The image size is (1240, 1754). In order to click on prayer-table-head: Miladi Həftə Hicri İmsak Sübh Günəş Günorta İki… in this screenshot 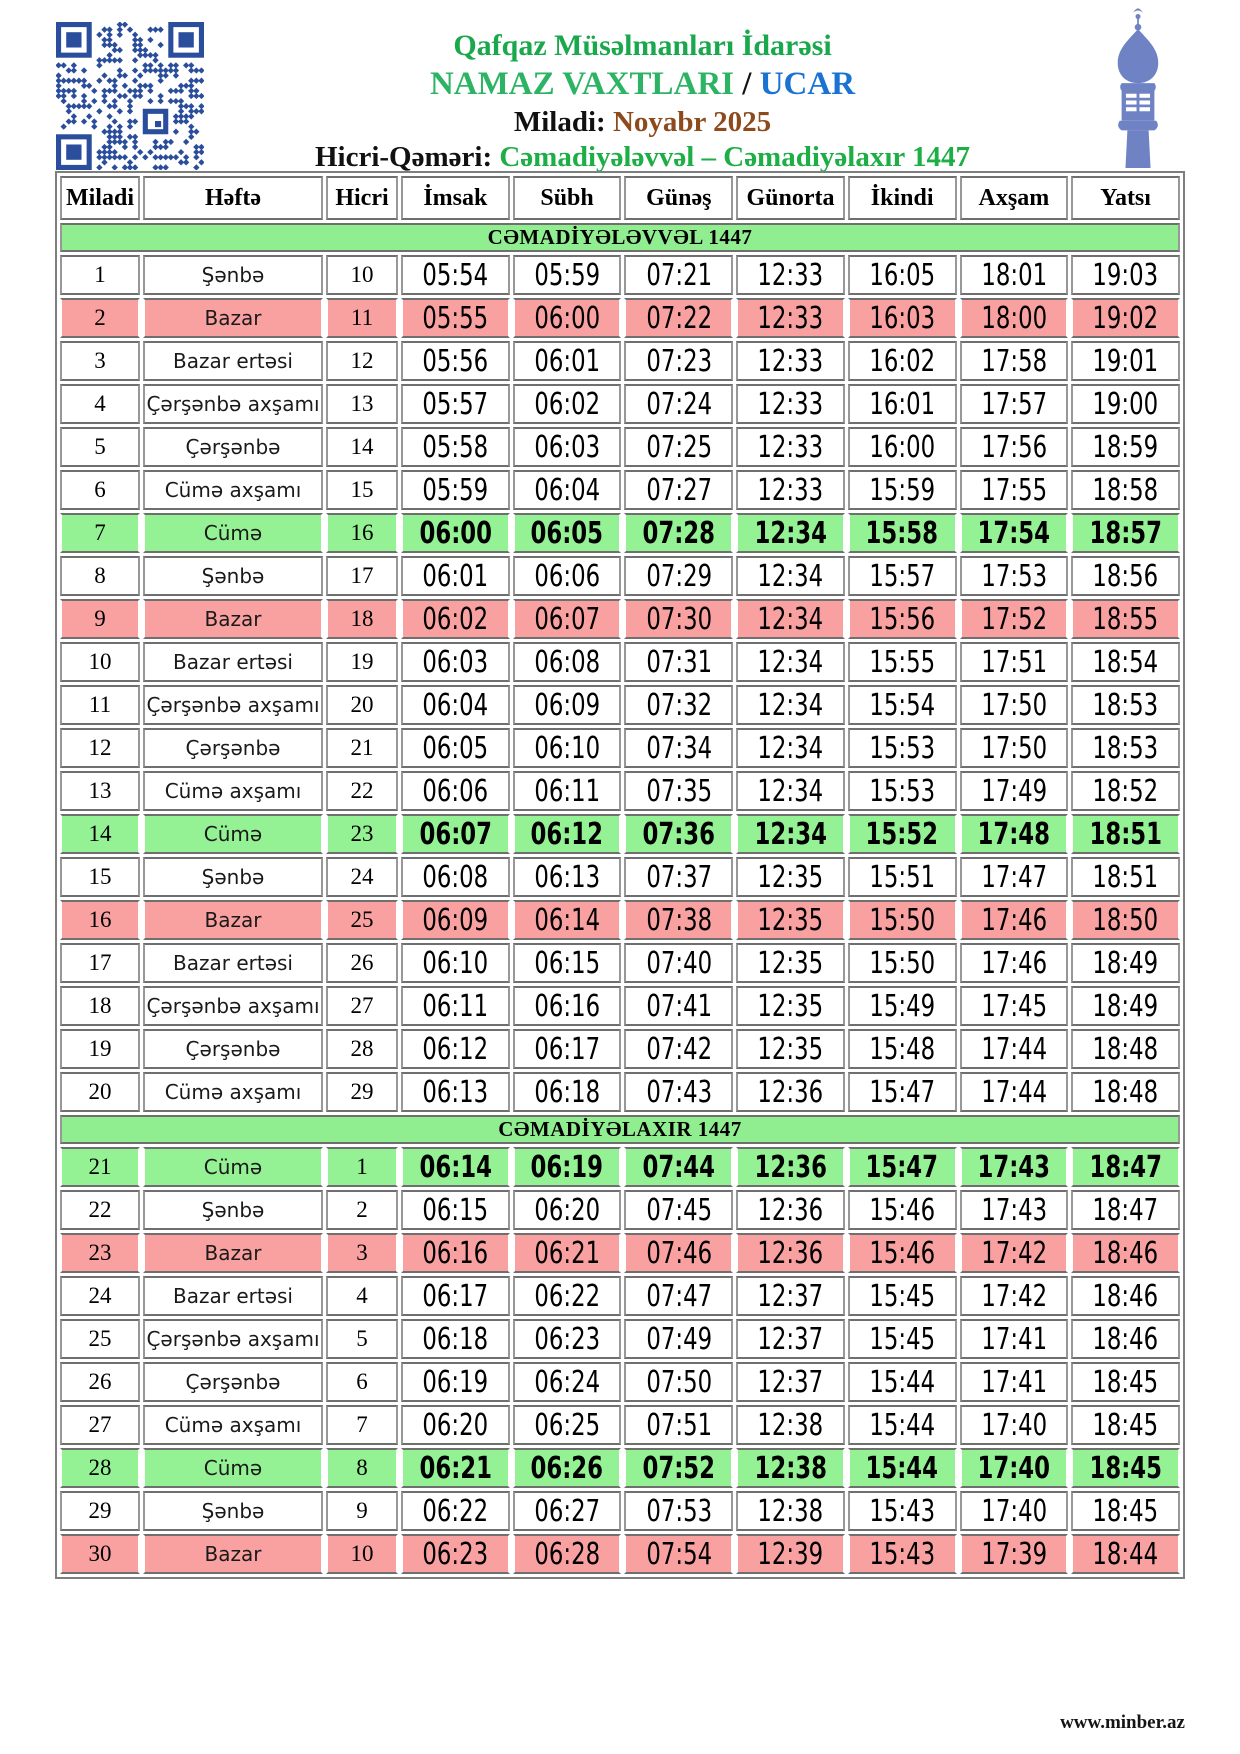, I will do `click(620, 198)`.